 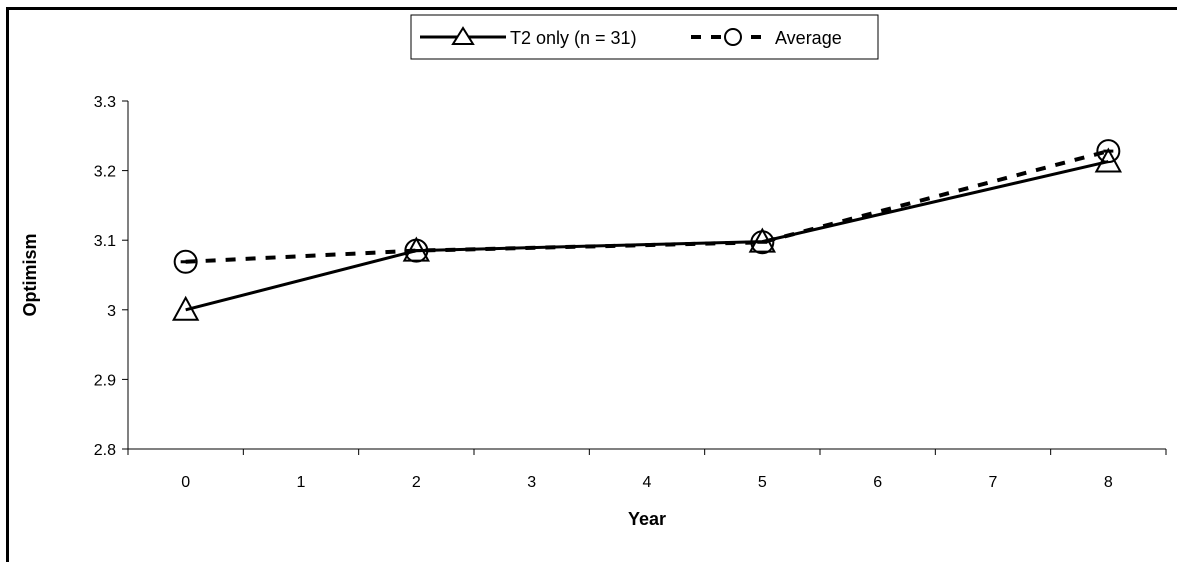 I want to click on y-axis-ticks: 2.8 2.9 3 3.1 3.2 3.3, so click(x=111, y=276).